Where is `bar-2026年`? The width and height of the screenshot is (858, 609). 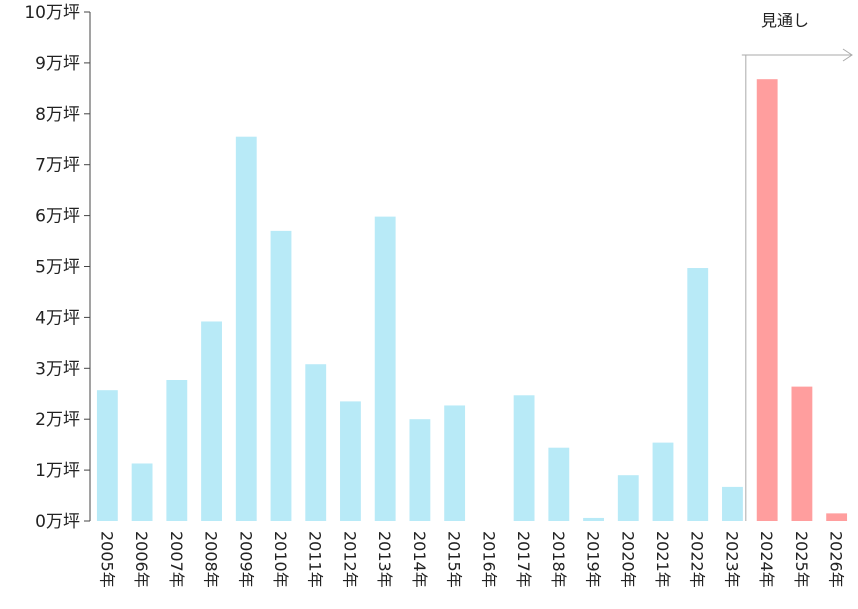
bar-2026年 is located at coordinates (837, 517).